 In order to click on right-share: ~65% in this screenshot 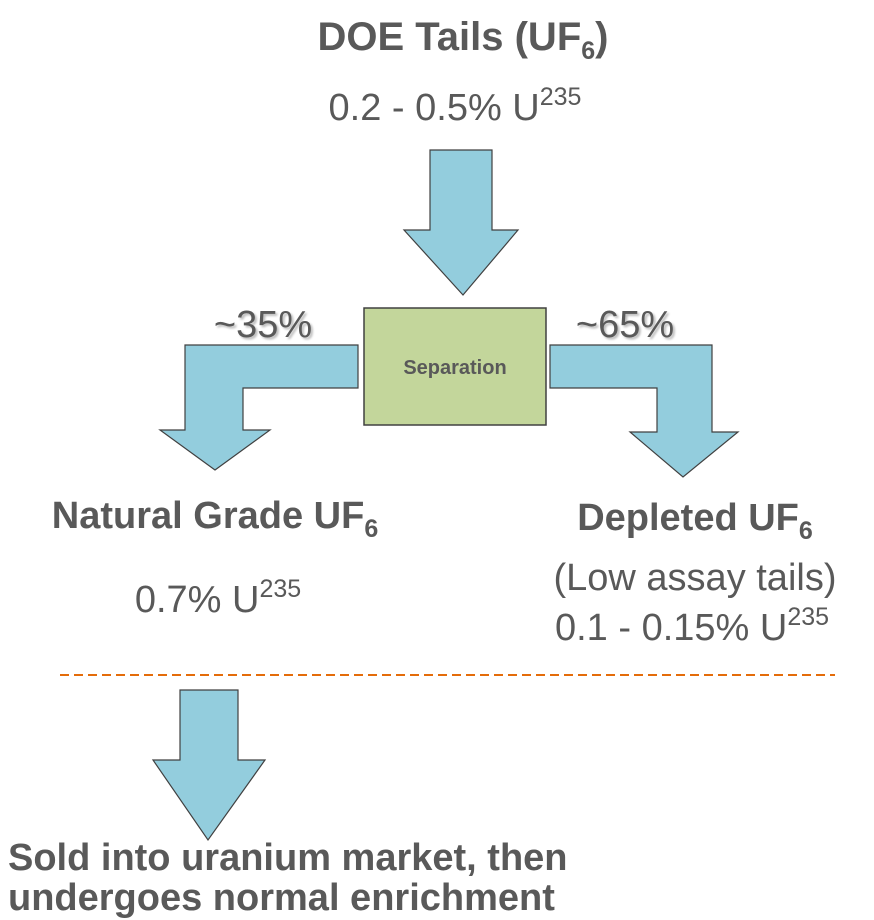, I will do `click(625, 325)`.